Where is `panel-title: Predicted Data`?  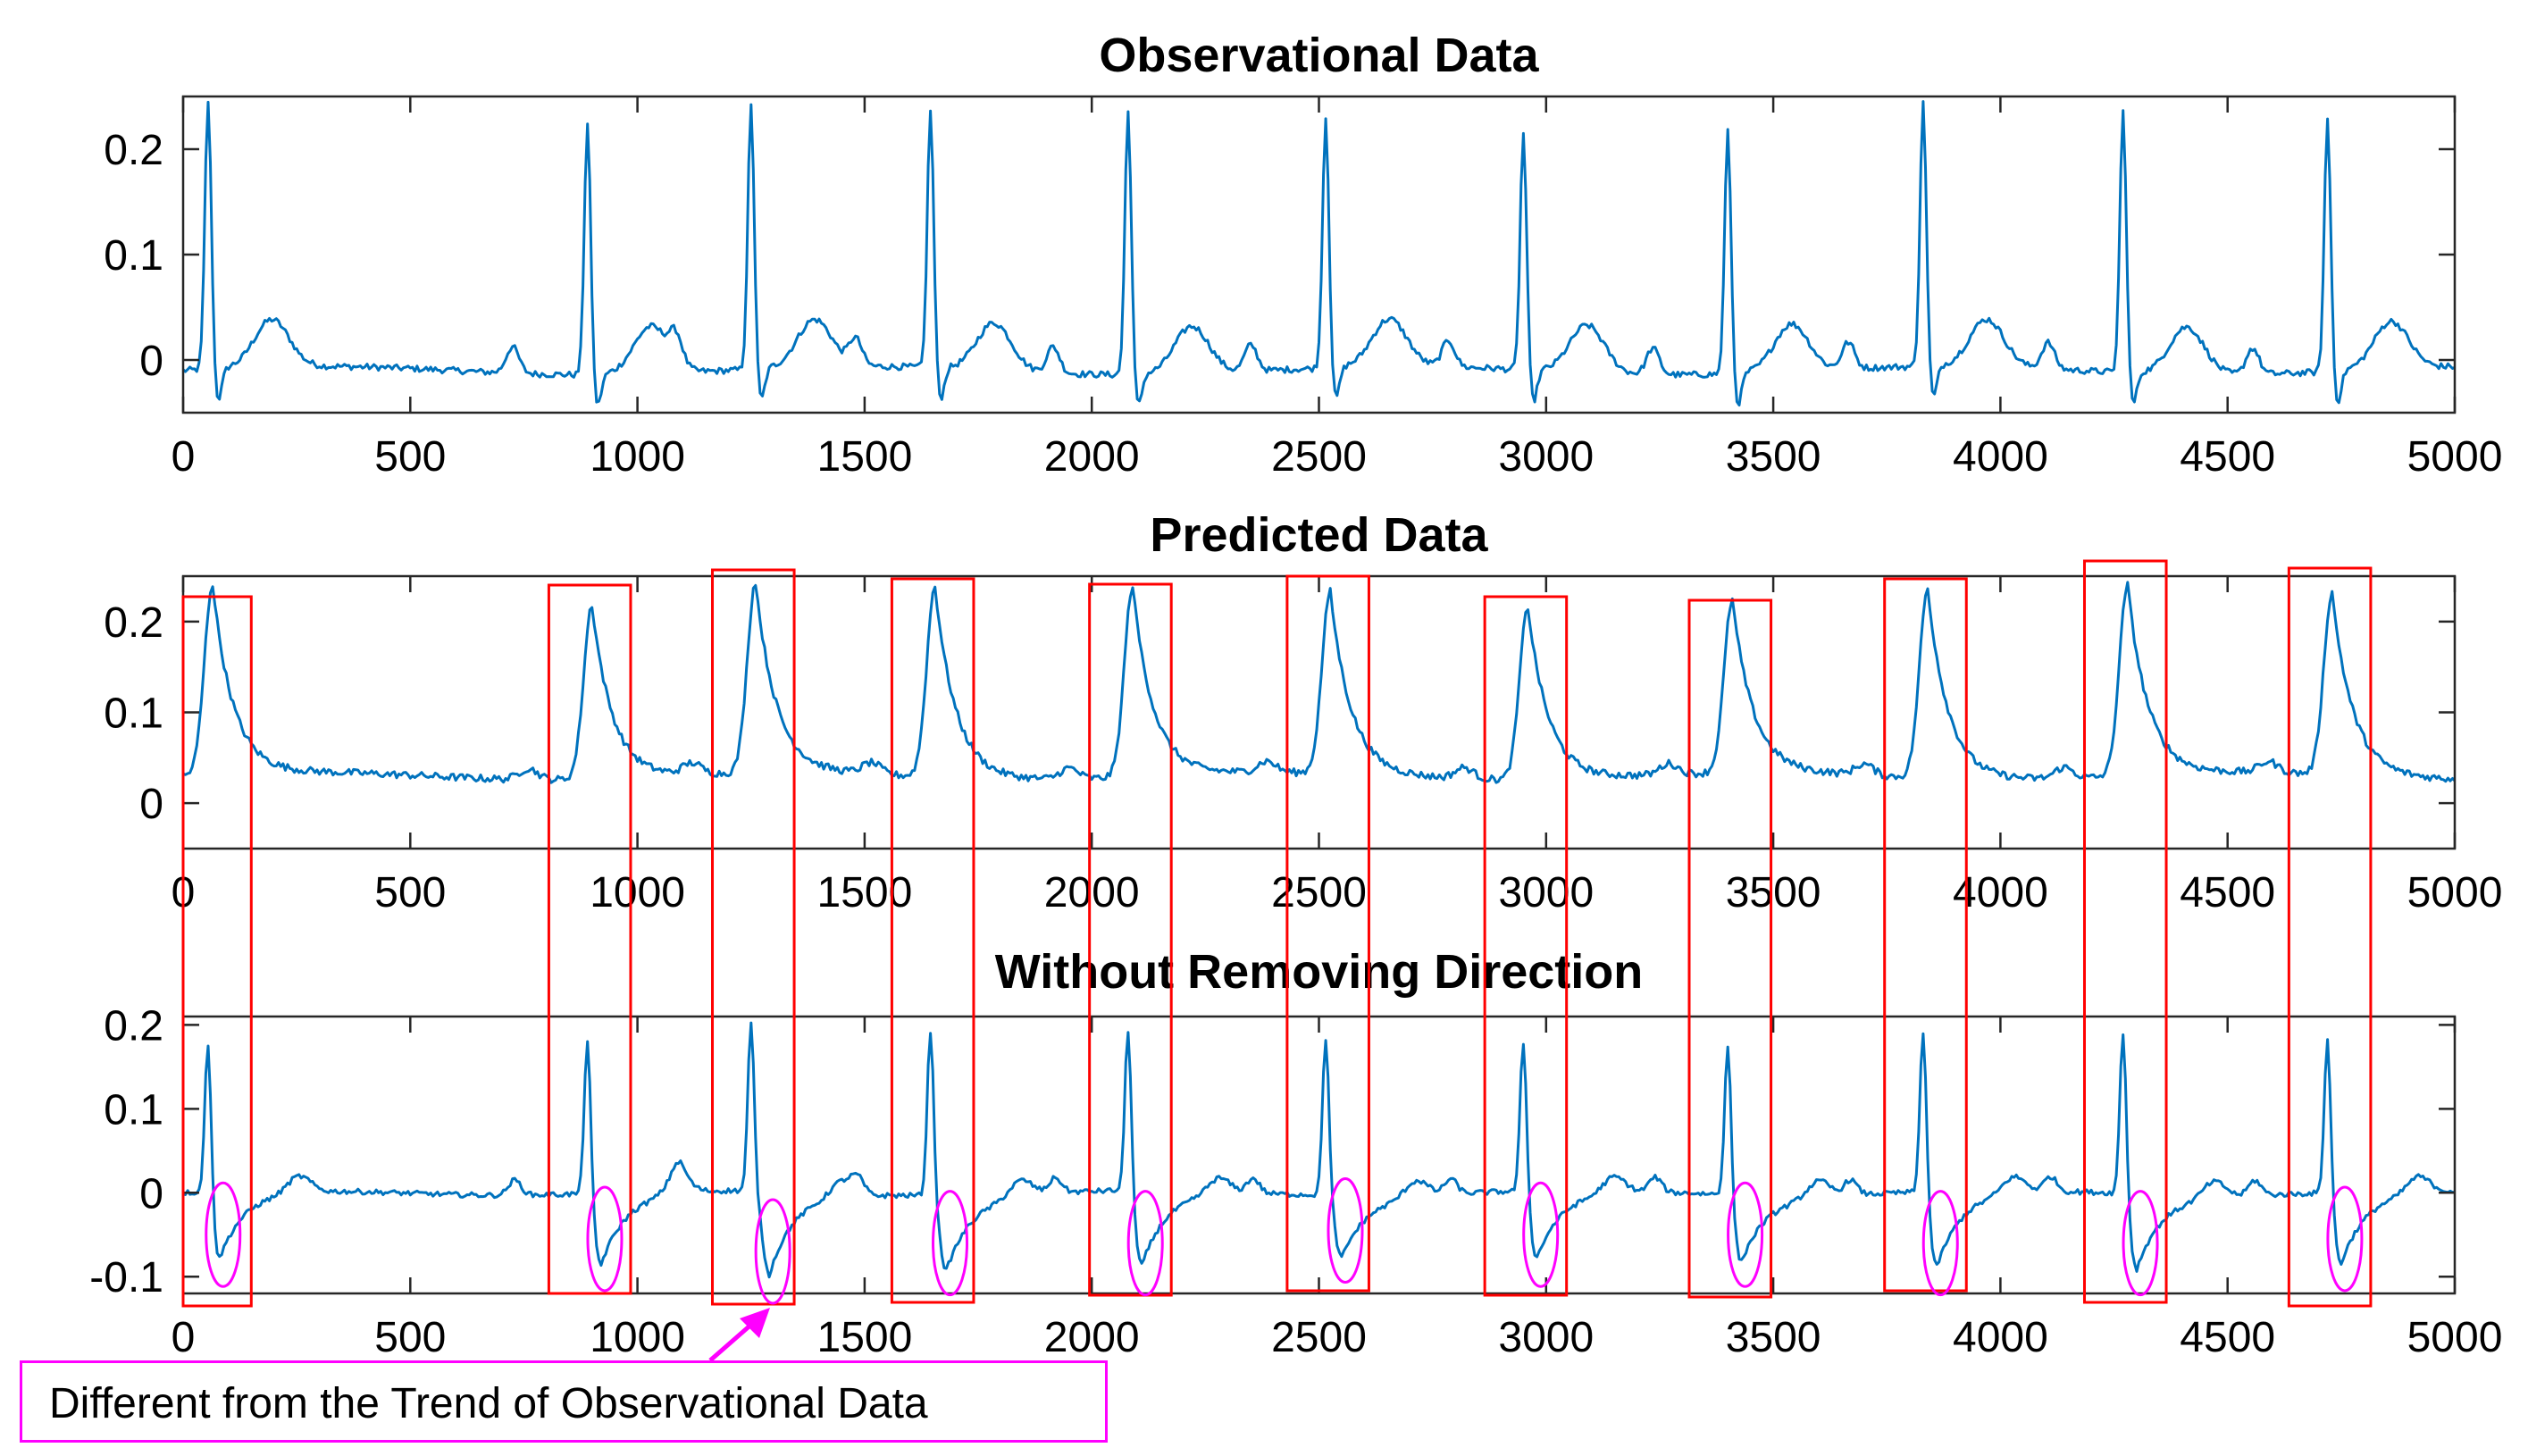 panel-title: Predicted Data is located at coordinates (1319, 535).